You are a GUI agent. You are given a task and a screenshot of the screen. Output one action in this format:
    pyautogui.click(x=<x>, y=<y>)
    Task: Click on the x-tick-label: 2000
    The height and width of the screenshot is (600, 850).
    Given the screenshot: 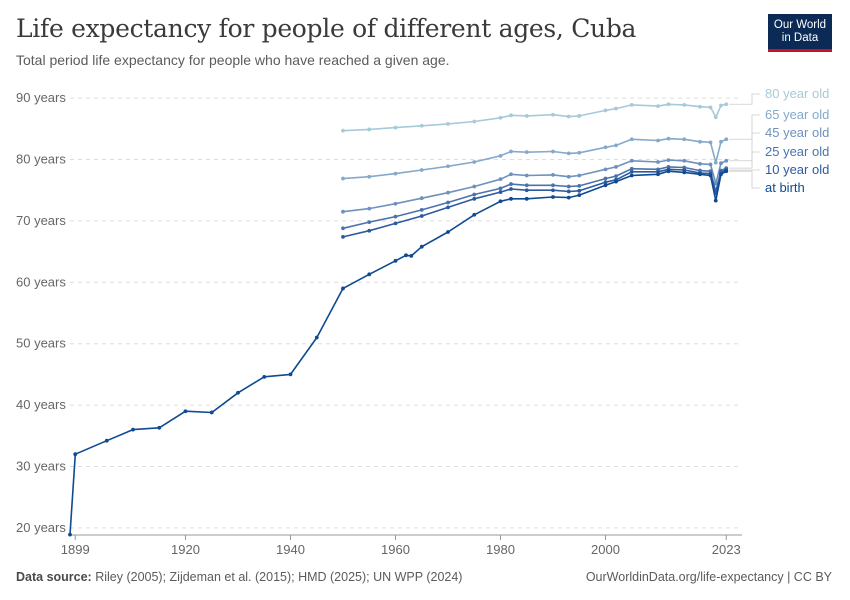 What is the action you would take?
    pyautogui.click(x=605, y=549)
    